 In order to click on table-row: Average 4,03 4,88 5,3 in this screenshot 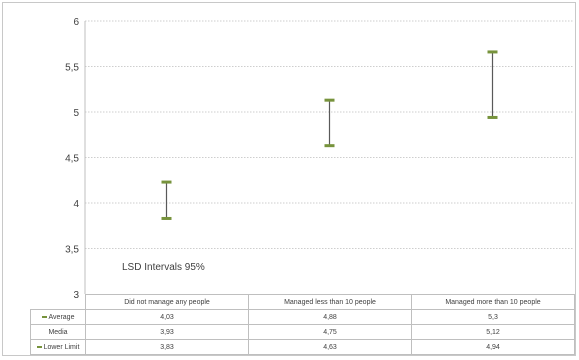, I will do `click(302, 317)`.